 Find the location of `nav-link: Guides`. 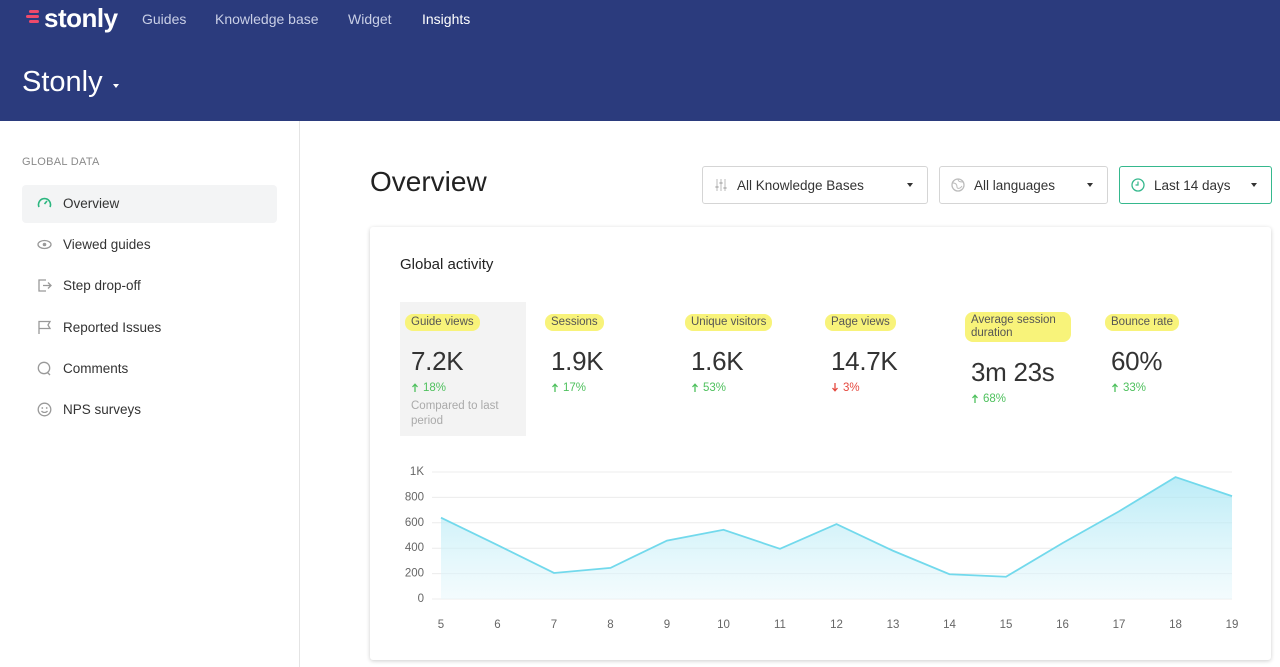

nav-link: Guides is located at coordinates (164, 19).